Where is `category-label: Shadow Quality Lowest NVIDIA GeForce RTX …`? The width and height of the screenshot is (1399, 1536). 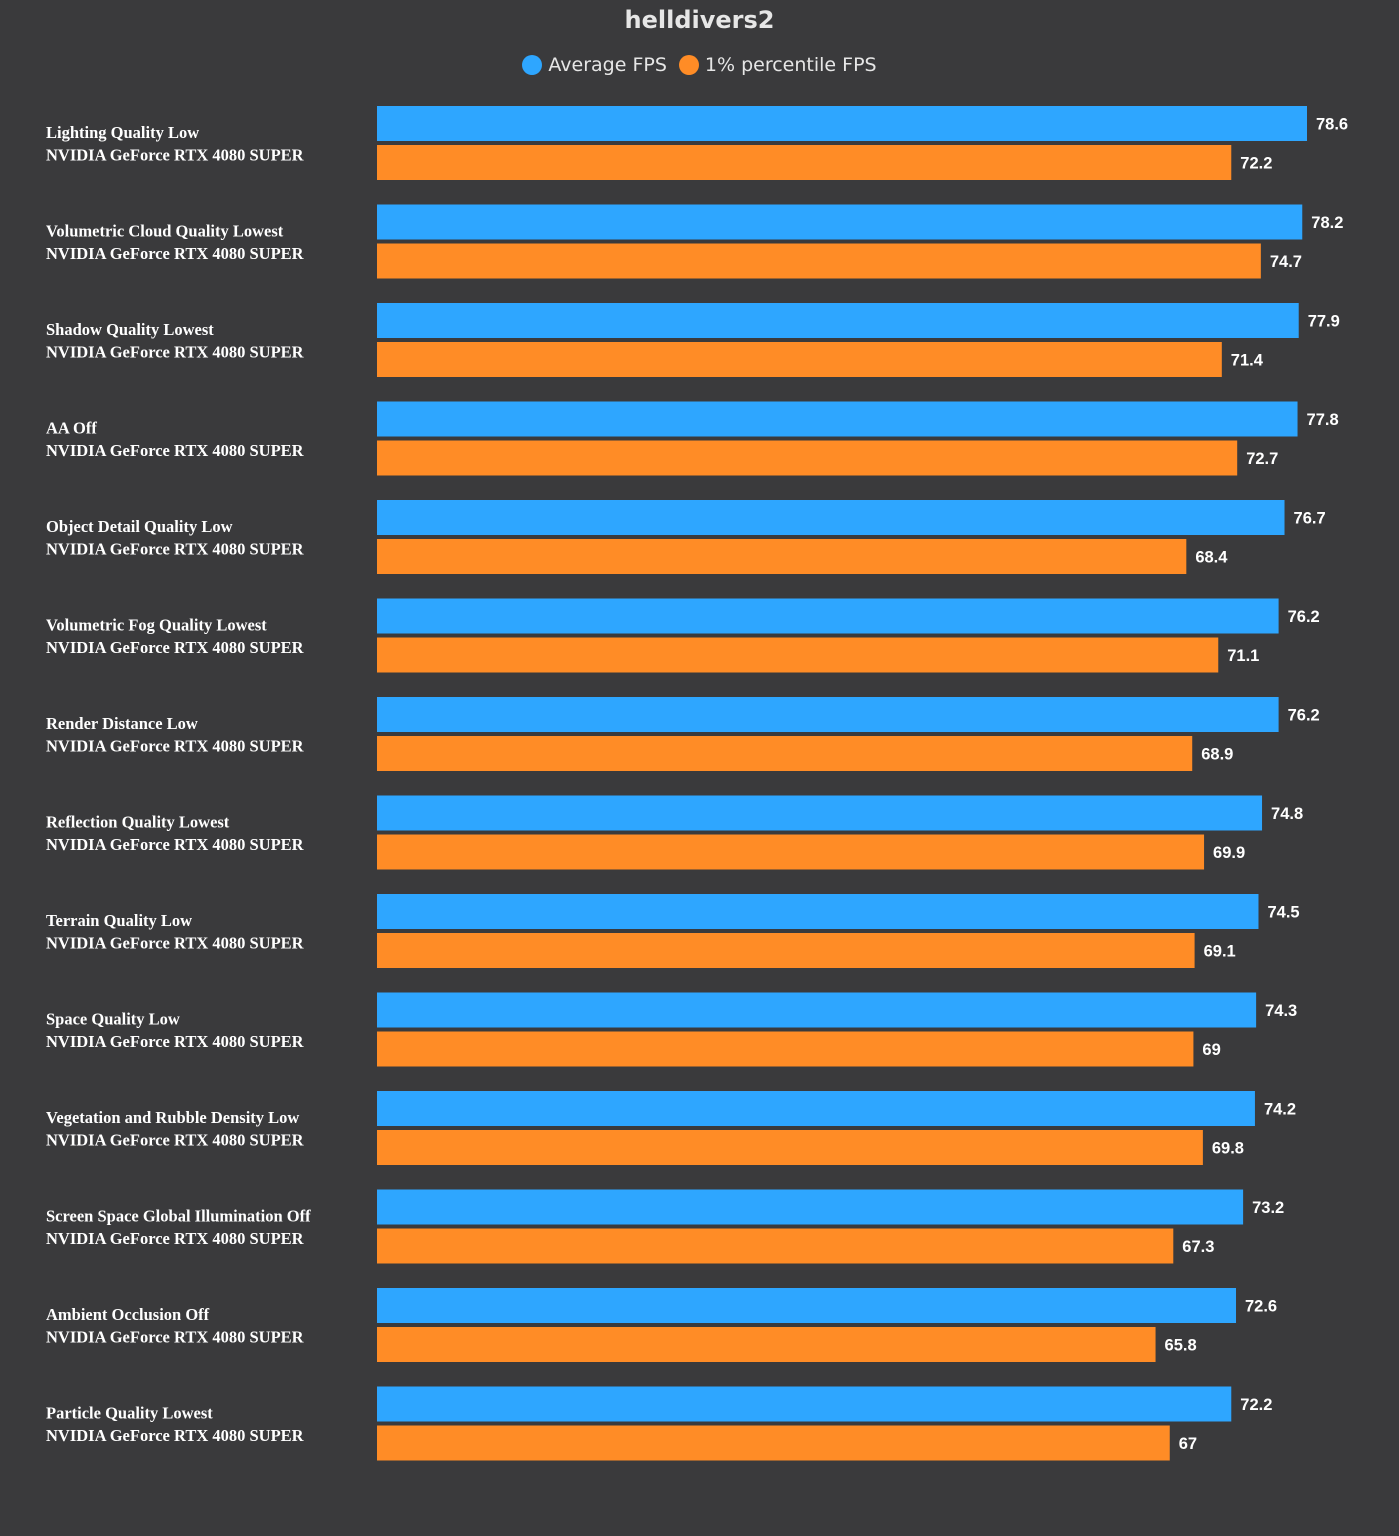
category-label: Shadow Quality Lowest NVIDIA GeForce RTX … is located at coordinates (175, 341).